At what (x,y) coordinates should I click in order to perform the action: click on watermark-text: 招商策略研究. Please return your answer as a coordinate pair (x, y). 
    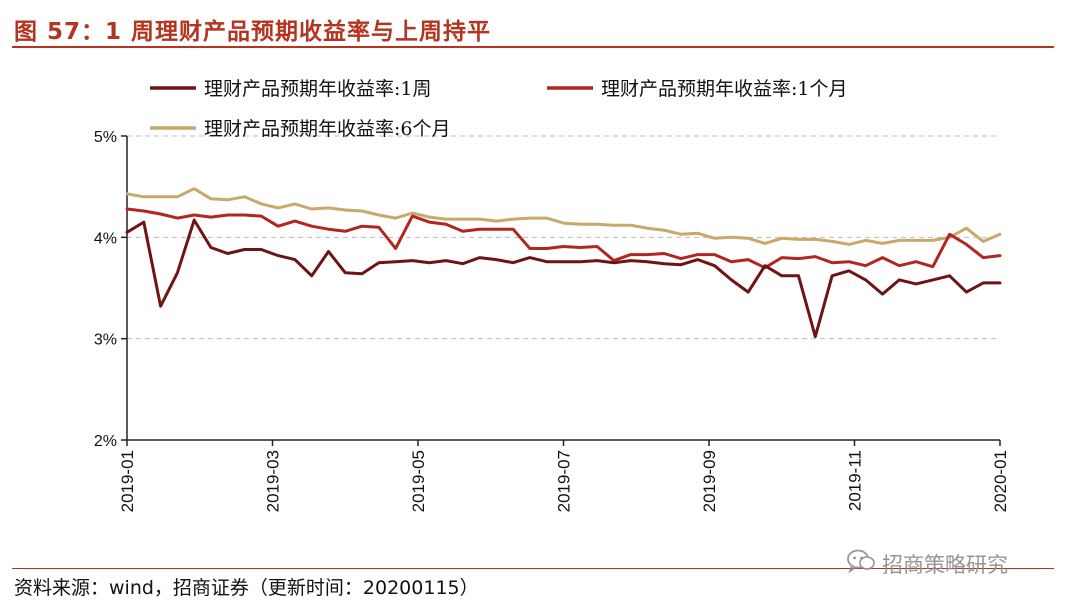
    Looking at the image, I should click on (945, 564).